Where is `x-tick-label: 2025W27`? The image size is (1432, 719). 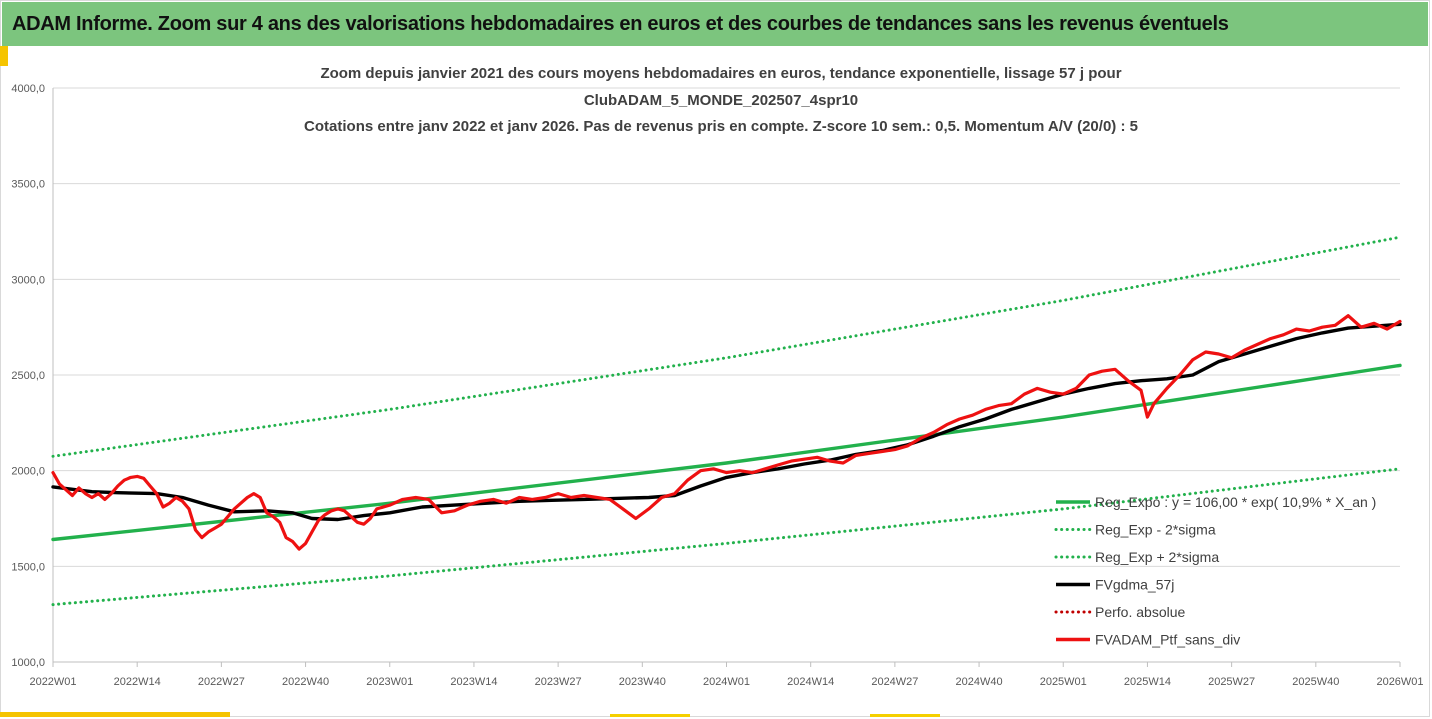
x-tick-label: 2025W27 is located at coordinates (1231, 682).